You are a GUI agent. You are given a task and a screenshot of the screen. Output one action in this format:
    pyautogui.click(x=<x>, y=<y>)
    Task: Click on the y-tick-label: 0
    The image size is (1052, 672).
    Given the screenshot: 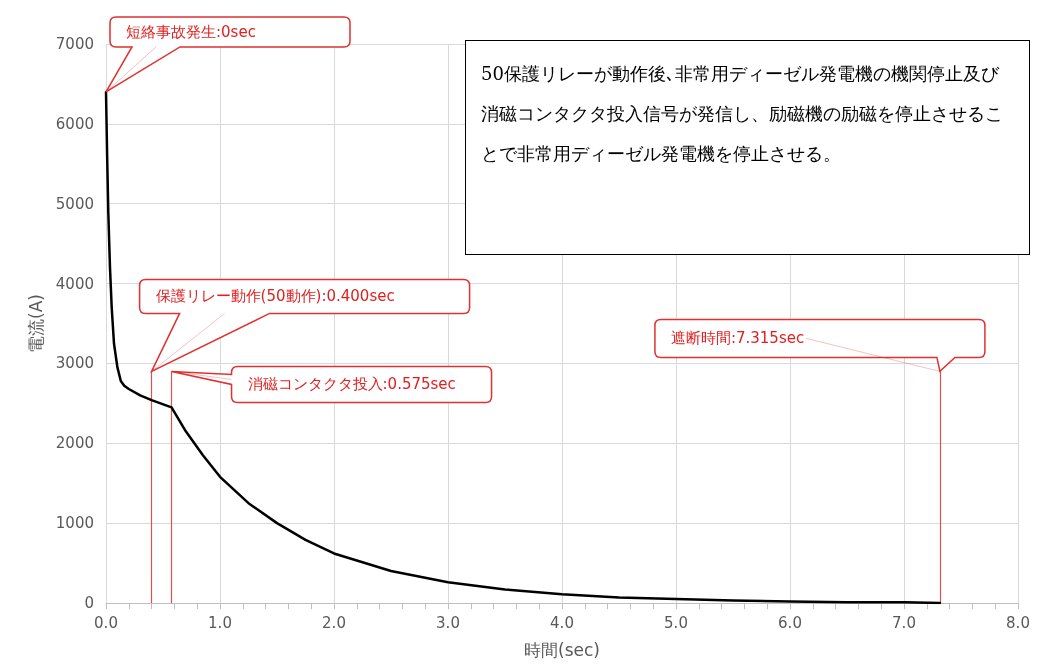 What is the action you would take?
    pyautogui.click(x=89, y=603)
    